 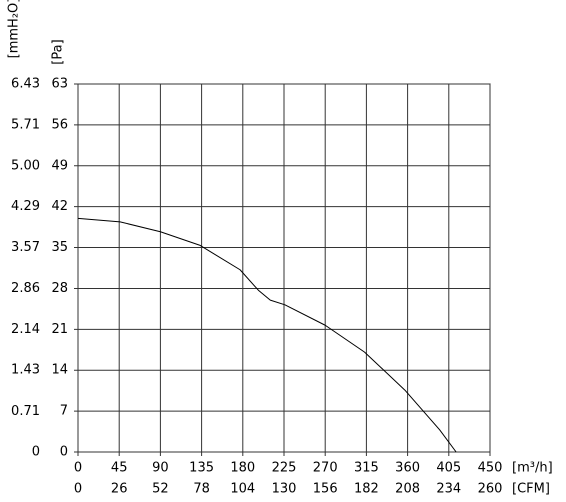 I want to click on x-tick-label: 450, so click(x=490, y=468).